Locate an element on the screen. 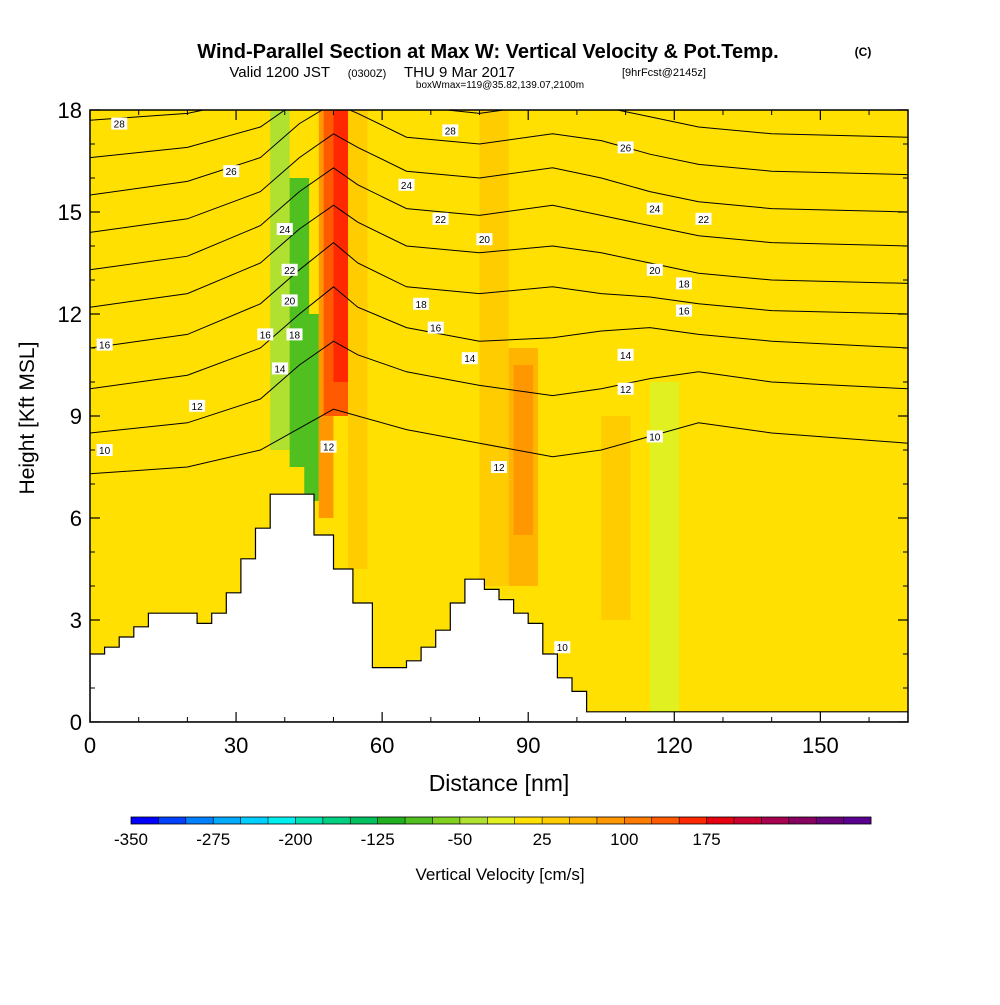 This screenshot has width=1000, height=1005. colorbar-tick-label: -50 is located at coordinates (460, 839).